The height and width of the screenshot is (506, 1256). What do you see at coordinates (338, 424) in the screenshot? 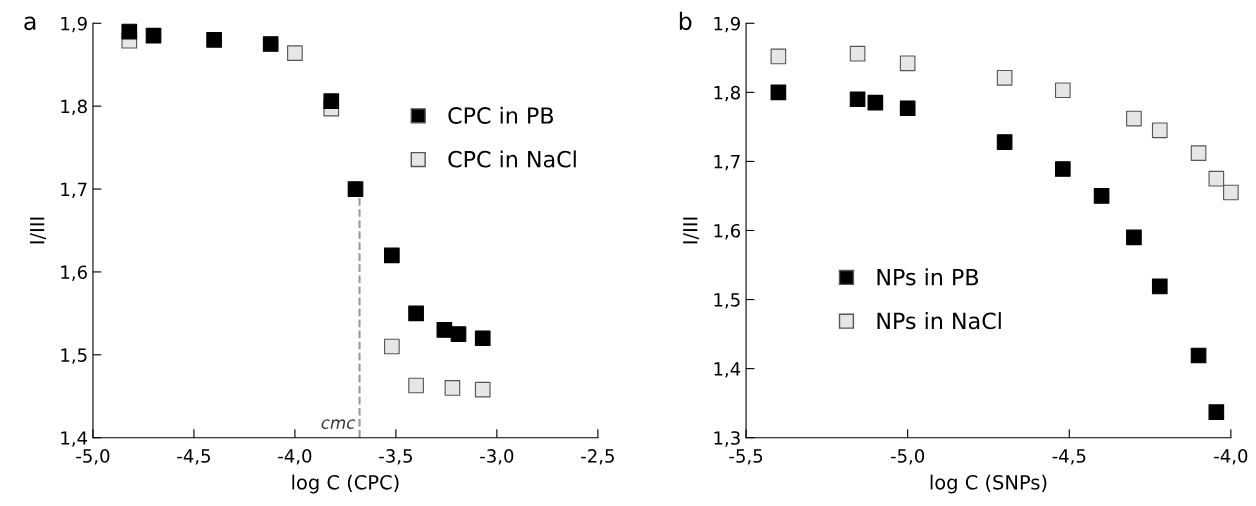
I see `annotation: cmc` at bounding box center [338, 424].